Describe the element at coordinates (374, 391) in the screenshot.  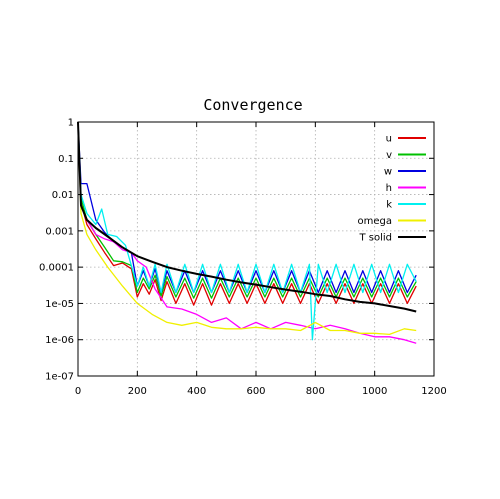
I see `x-tick-label: 1000` at that location.